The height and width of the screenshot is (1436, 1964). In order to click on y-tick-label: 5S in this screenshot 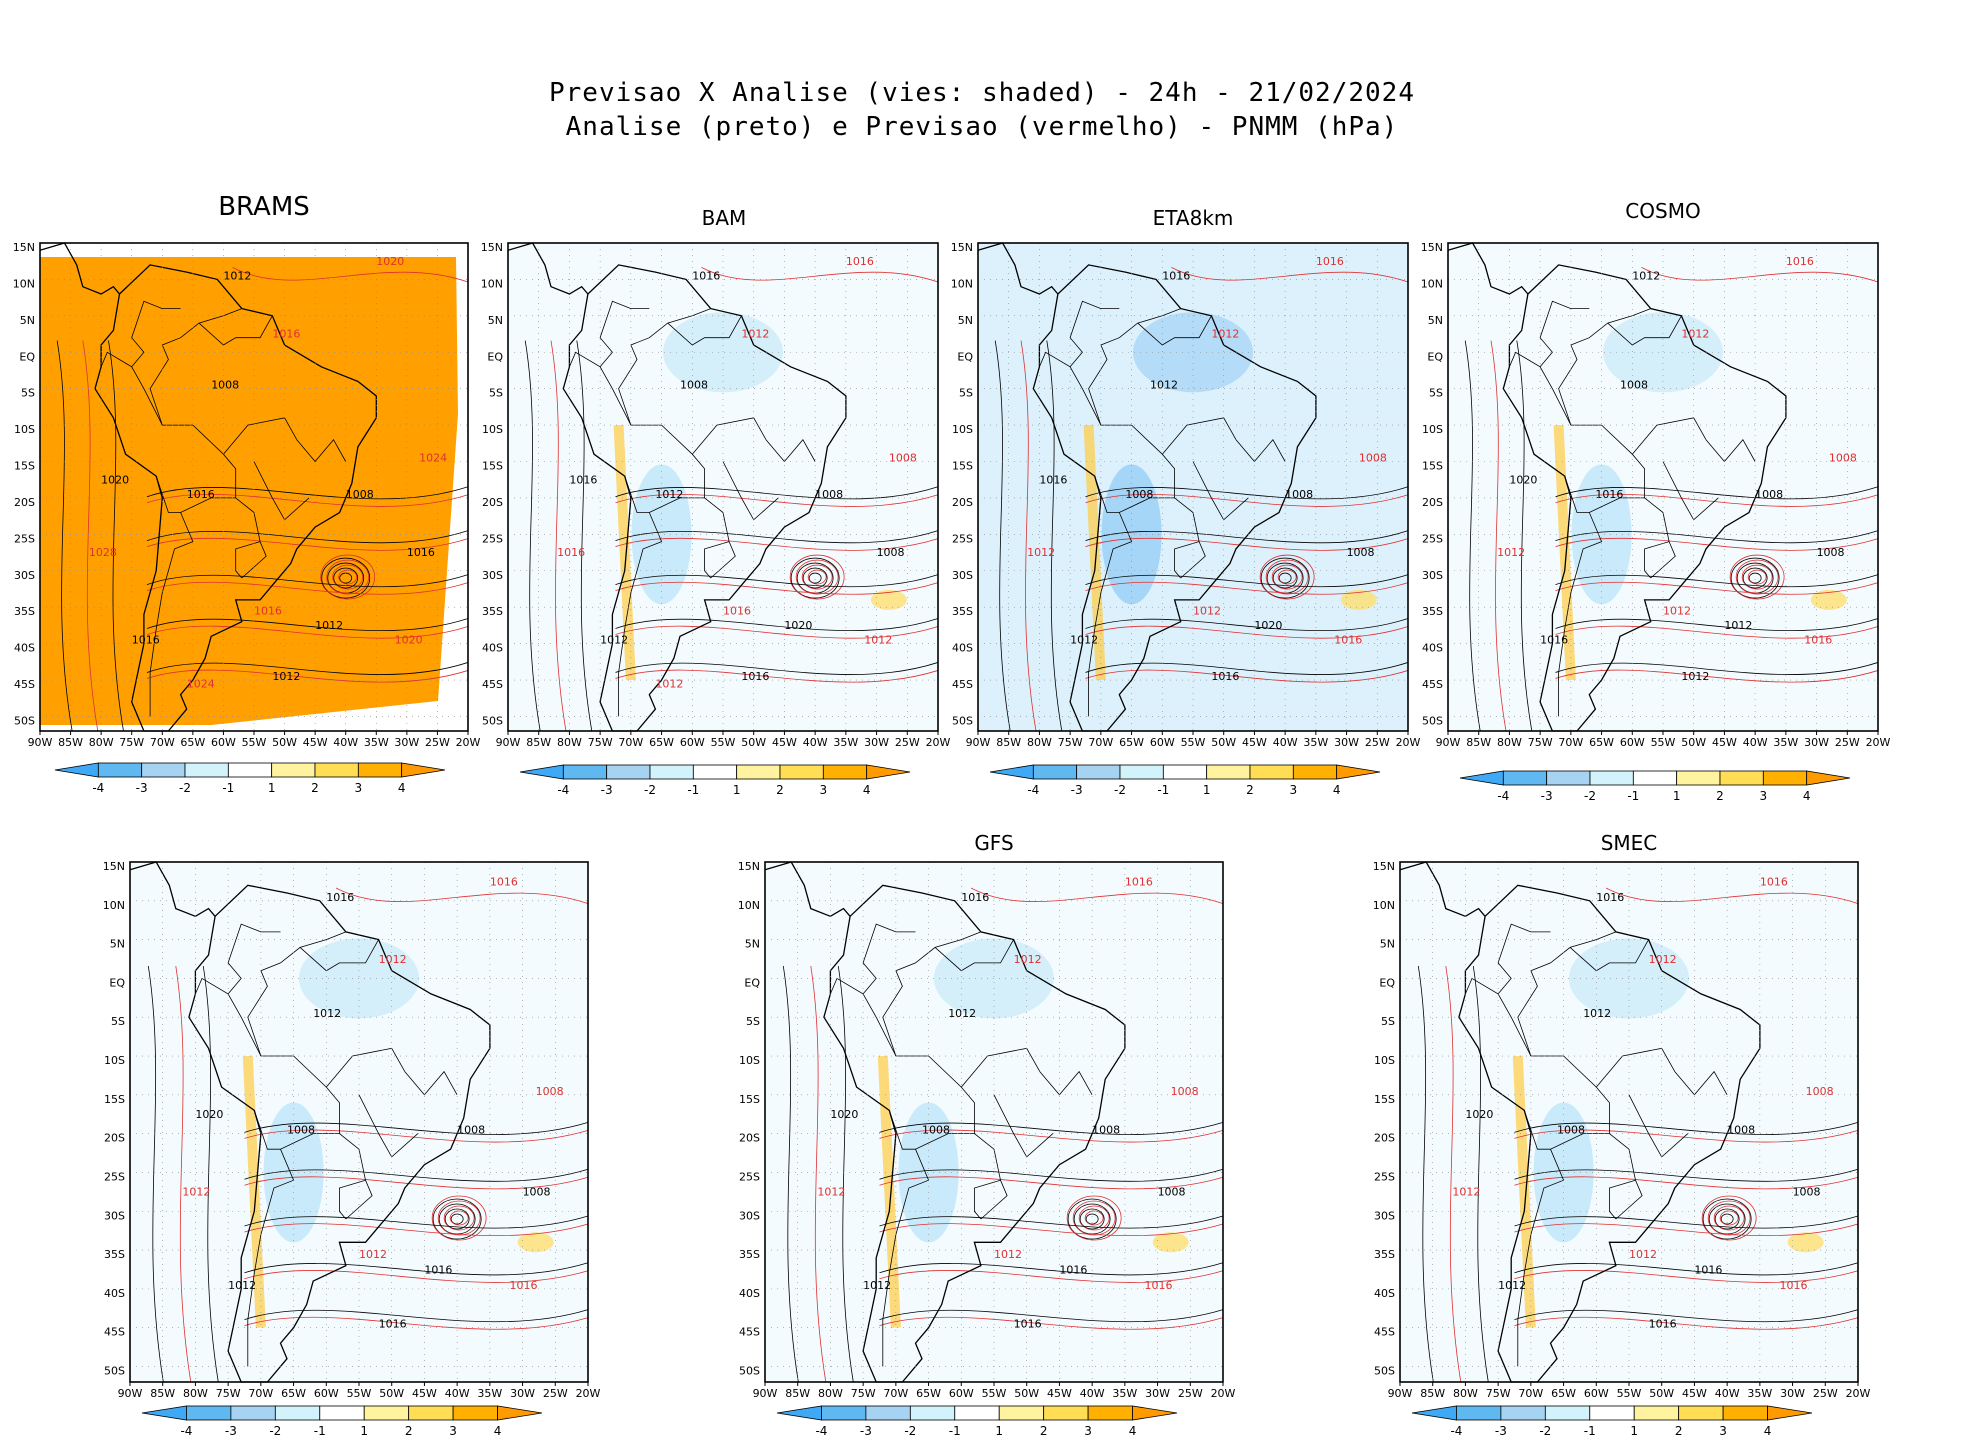, I will do `click(118, 1021)`.